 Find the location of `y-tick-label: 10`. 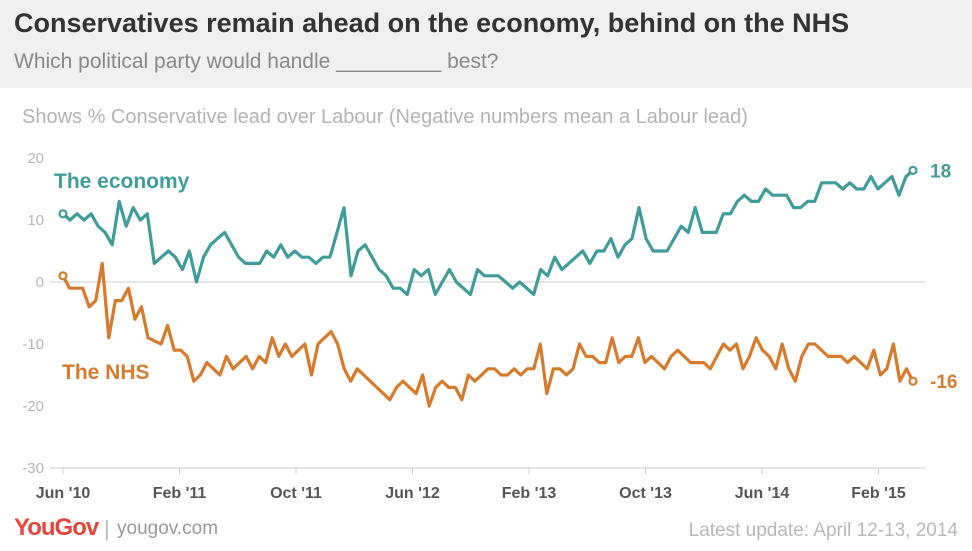

y-tick-label: 10 is located at coordinates (35, 220).